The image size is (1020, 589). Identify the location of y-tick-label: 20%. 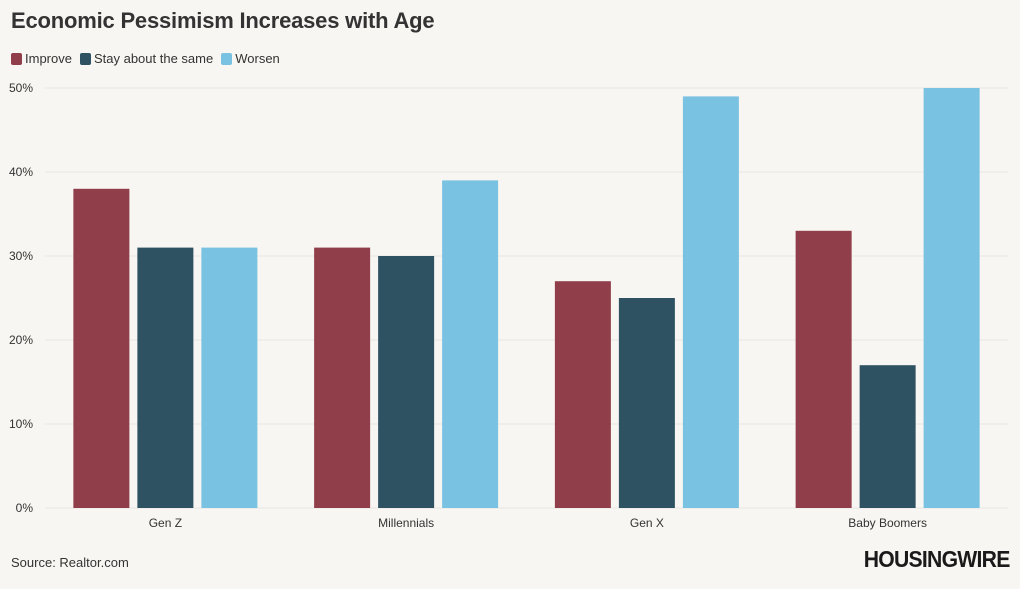
(21, 340).